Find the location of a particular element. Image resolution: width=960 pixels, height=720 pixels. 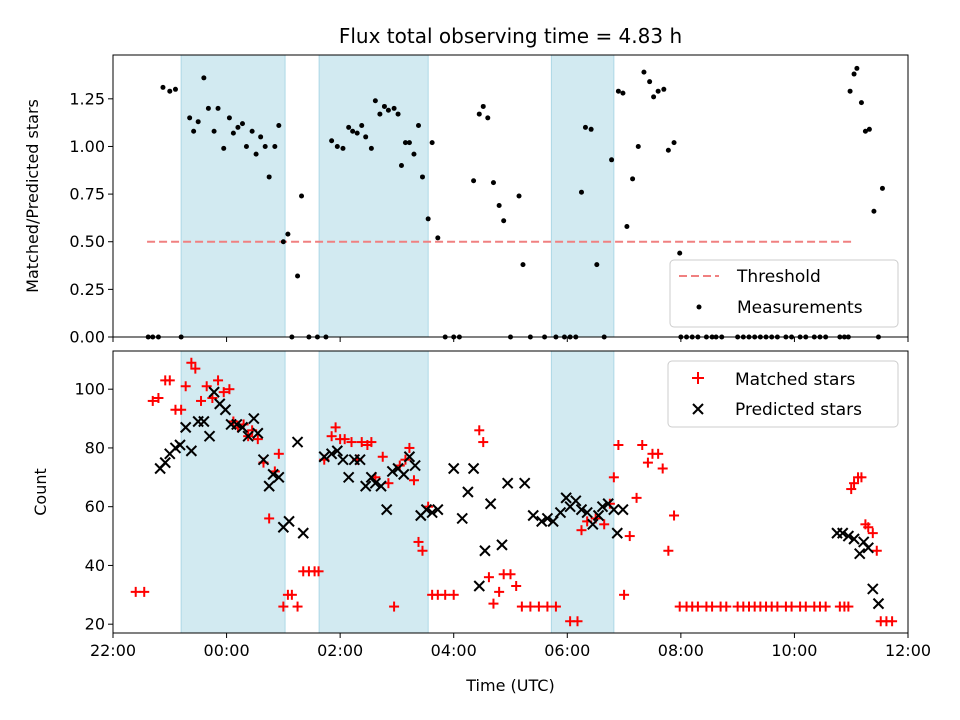

legend-threshold-label: Threshold is located at coordinates (778, 277).